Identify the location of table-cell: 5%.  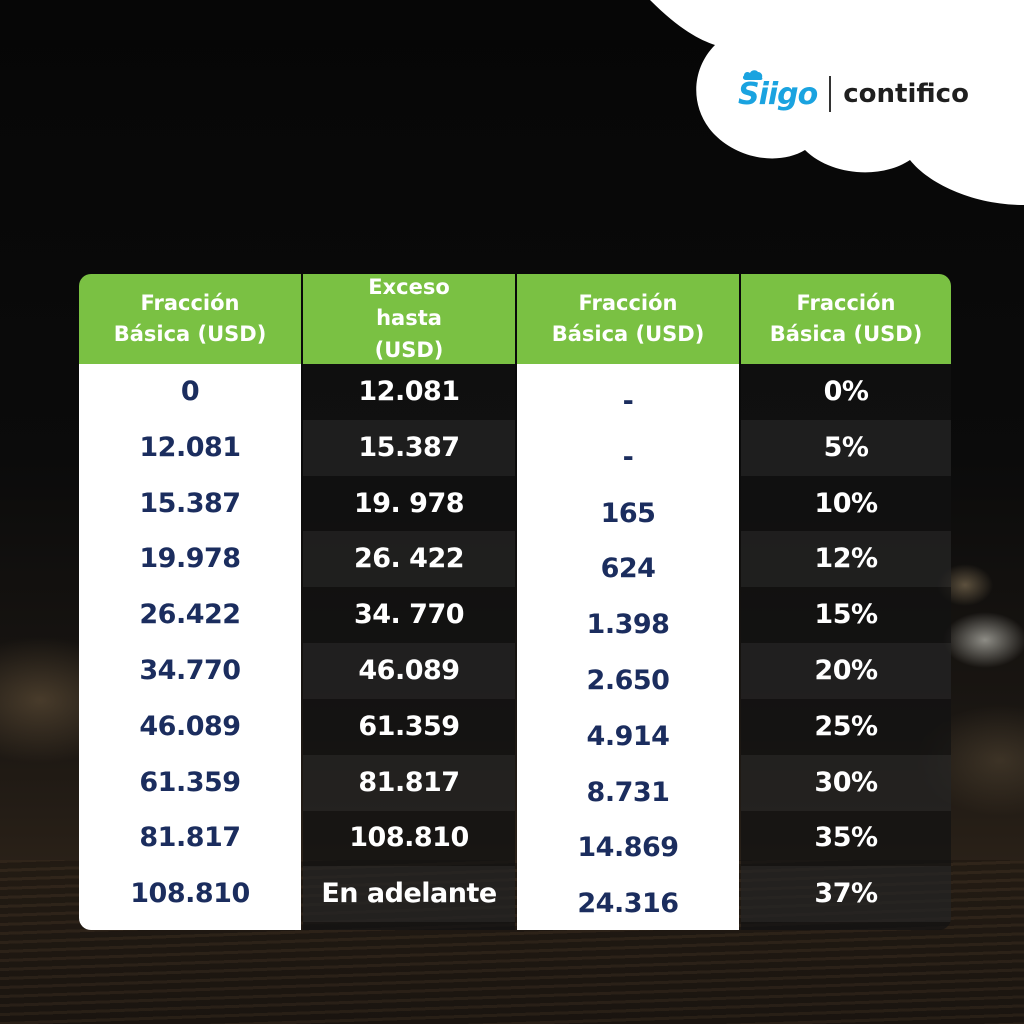
(846, 447).